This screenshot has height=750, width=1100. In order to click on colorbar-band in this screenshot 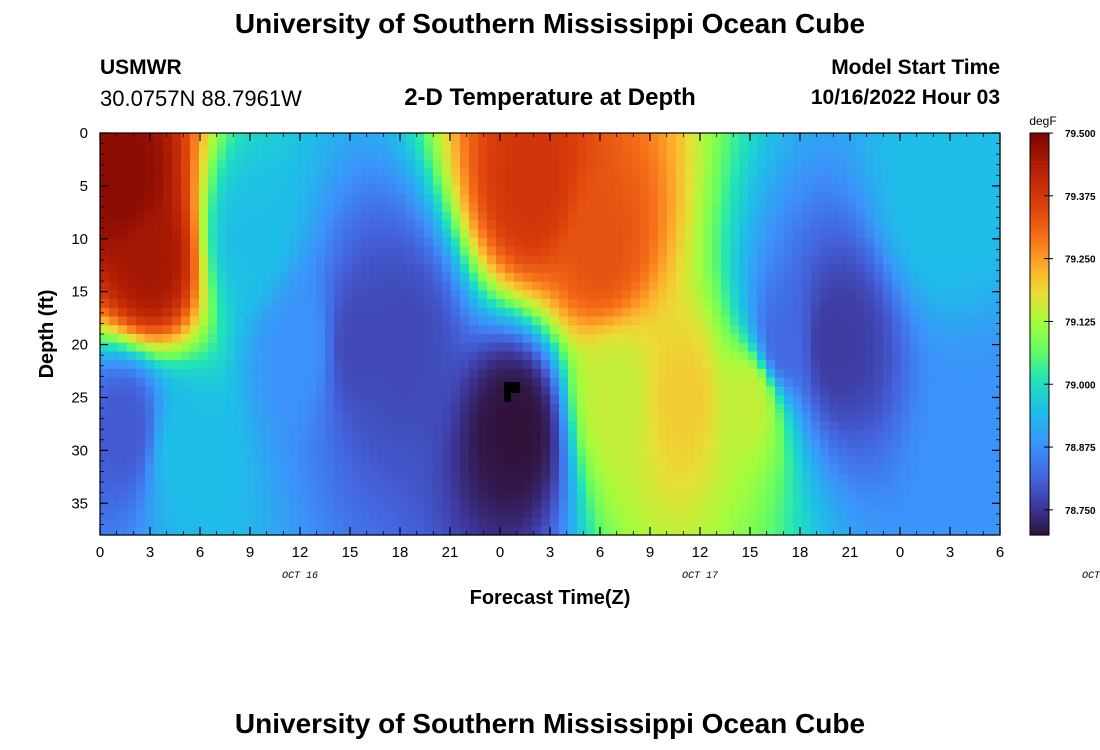, I will do `click(1039, 252)`.